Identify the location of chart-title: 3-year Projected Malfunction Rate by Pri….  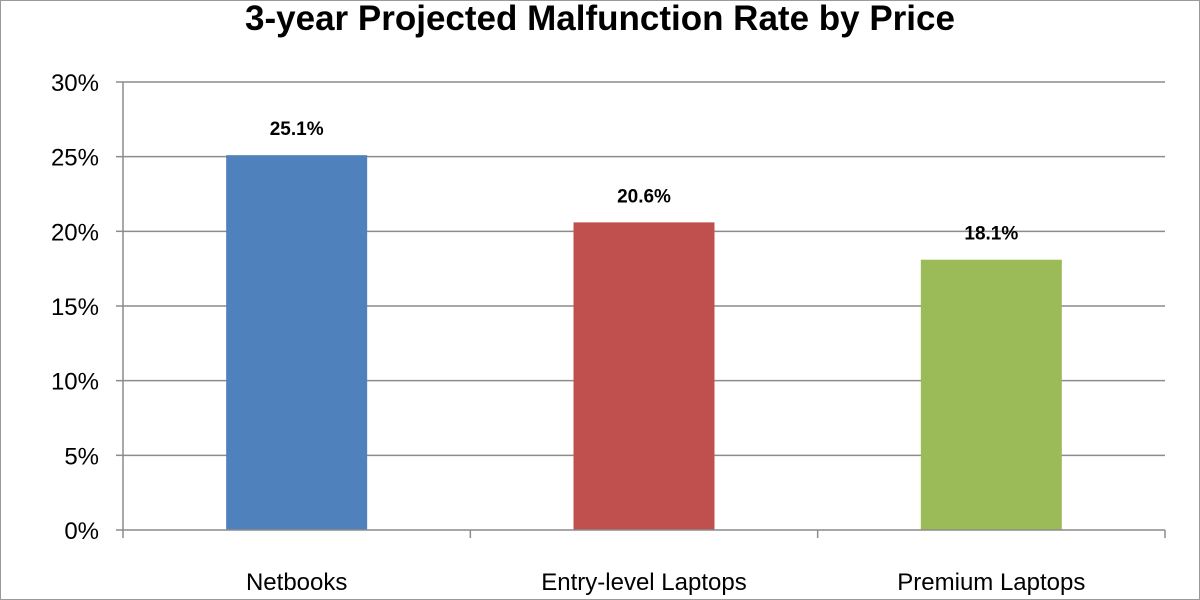
(600, 19).